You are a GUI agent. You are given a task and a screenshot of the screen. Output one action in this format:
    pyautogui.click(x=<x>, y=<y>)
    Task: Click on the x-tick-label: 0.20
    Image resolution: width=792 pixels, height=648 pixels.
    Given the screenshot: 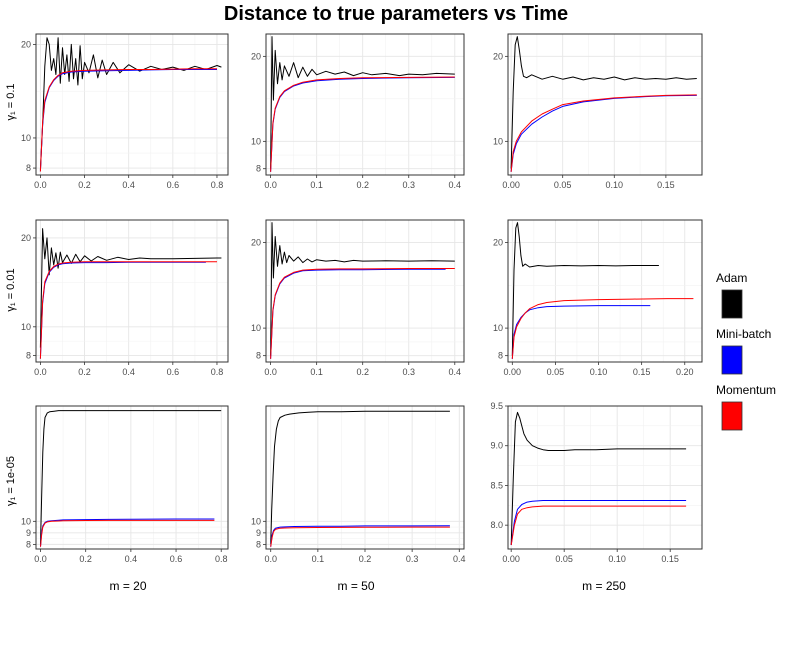 What is the action you would take?
    pyautogui.click(x=685, y=372)
    